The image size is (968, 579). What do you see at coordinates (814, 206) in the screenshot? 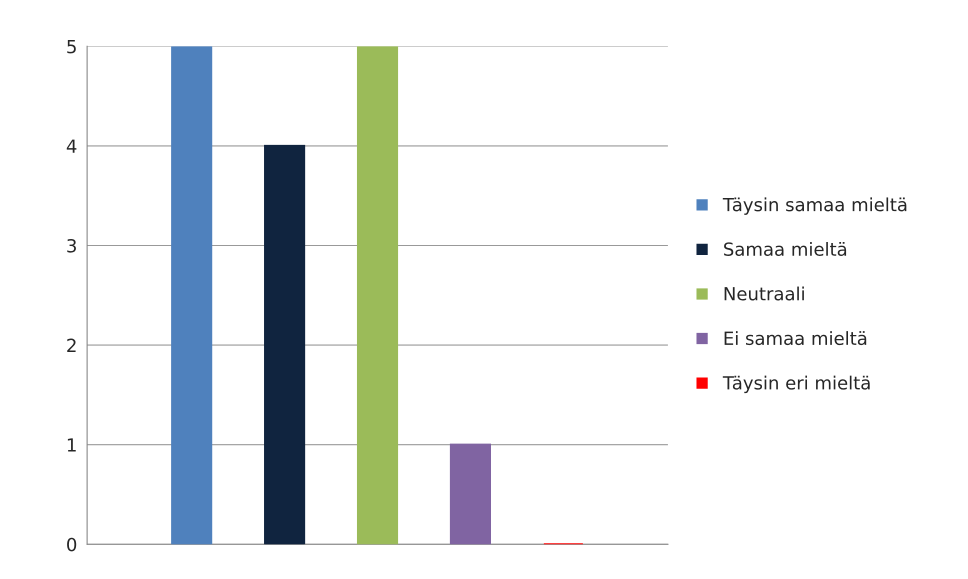
I see `legend-label: Täysin samaa mieltä` at bounding box center [814, 206].